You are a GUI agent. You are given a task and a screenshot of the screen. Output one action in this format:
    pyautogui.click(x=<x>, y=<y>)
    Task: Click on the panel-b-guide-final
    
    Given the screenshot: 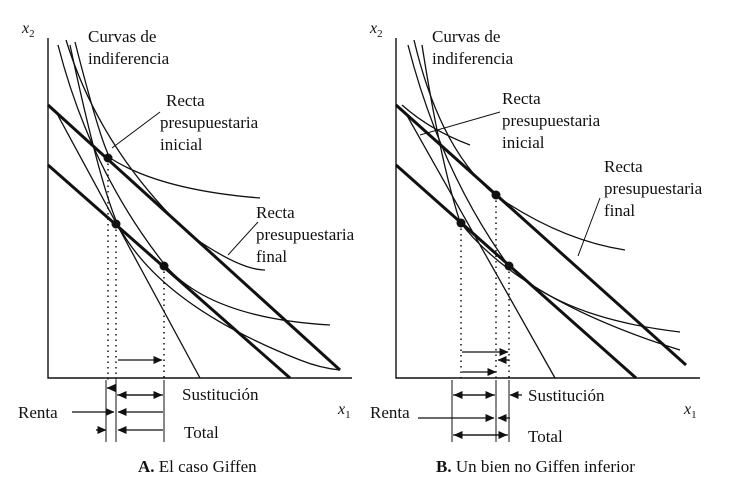 What is the action you would take?
    pyautogui.click(x=589, y=227)
    